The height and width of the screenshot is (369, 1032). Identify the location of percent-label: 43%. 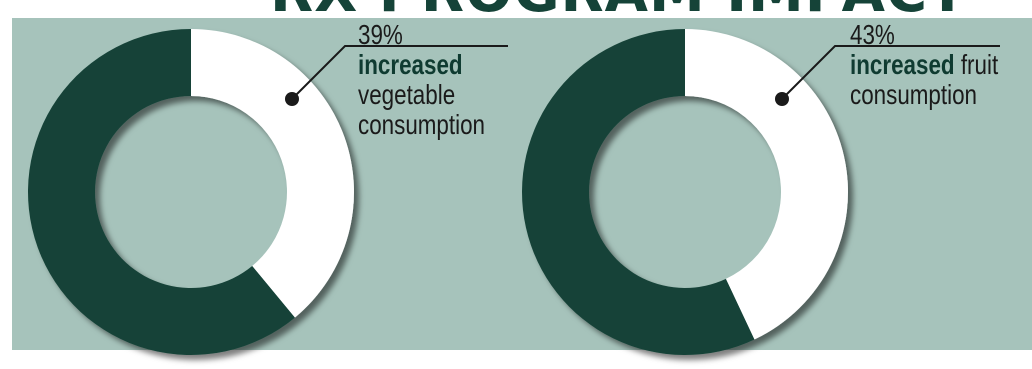
(872, 34).